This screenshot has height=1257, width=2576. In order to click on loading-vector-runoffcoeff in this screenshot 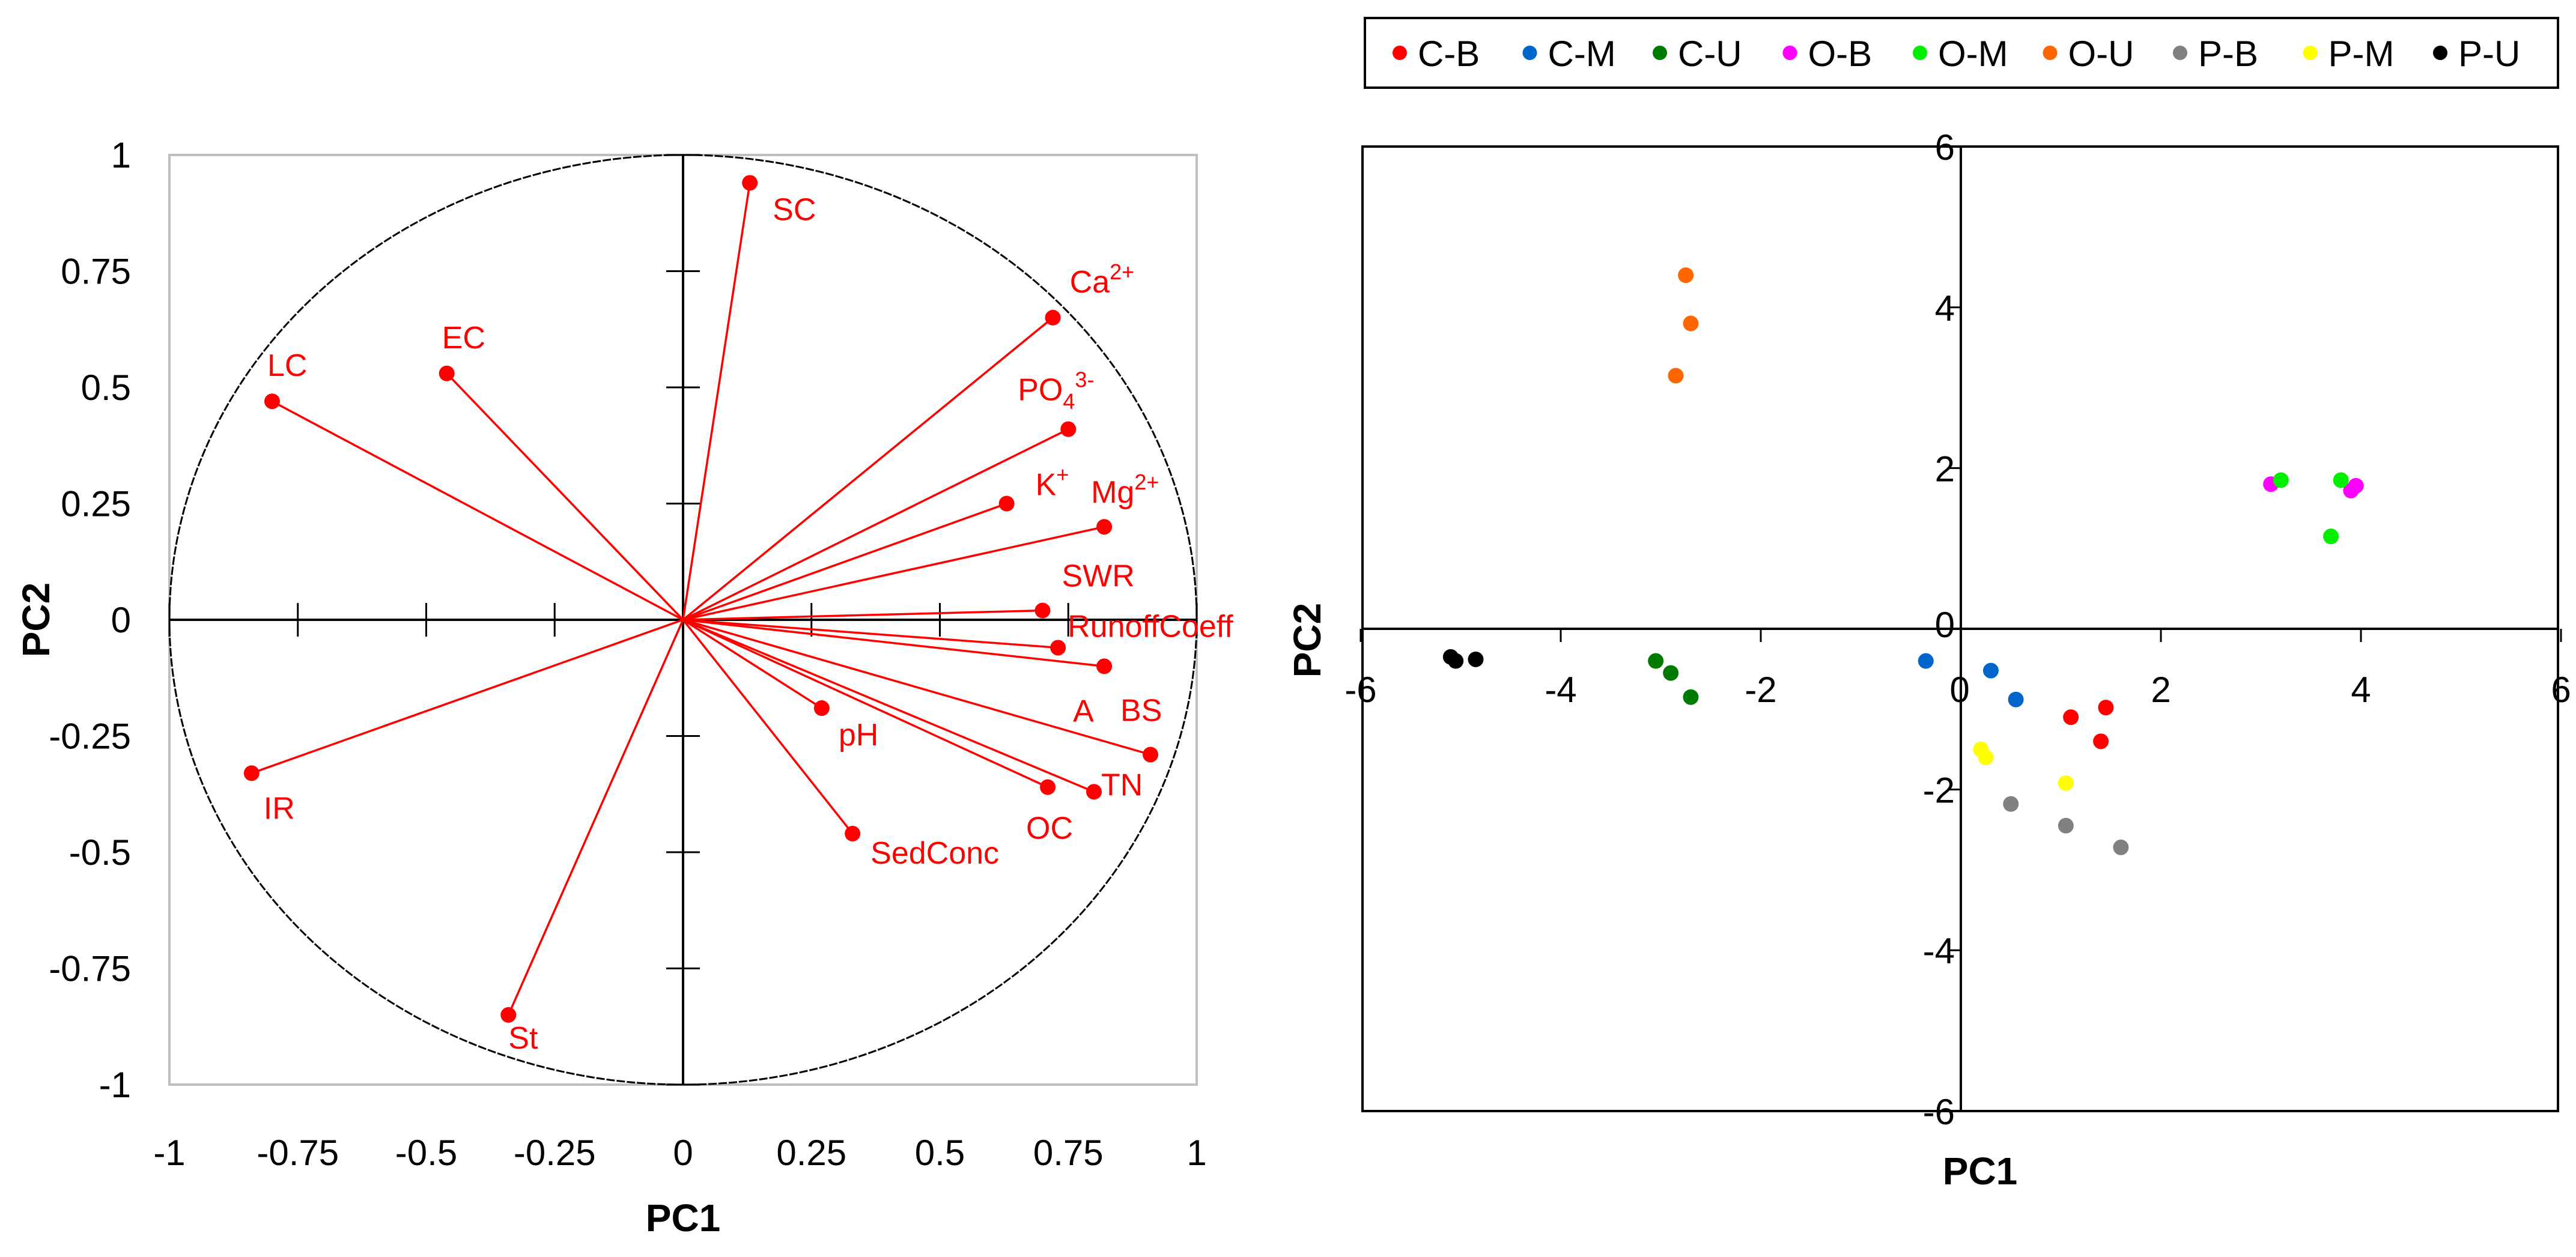, I will do `click(870, 634)`.